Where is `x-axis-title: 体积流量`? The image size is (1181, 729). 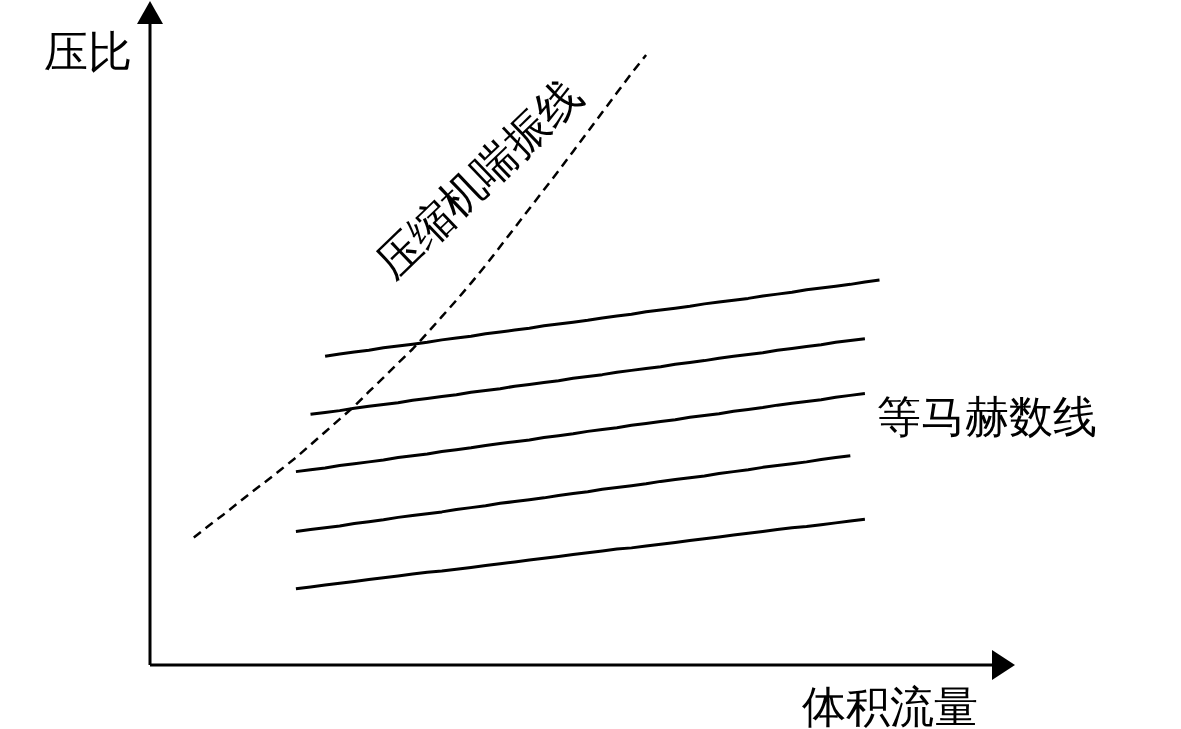
x-axis-title: 体积流量 is located at coordinates (890, 705).